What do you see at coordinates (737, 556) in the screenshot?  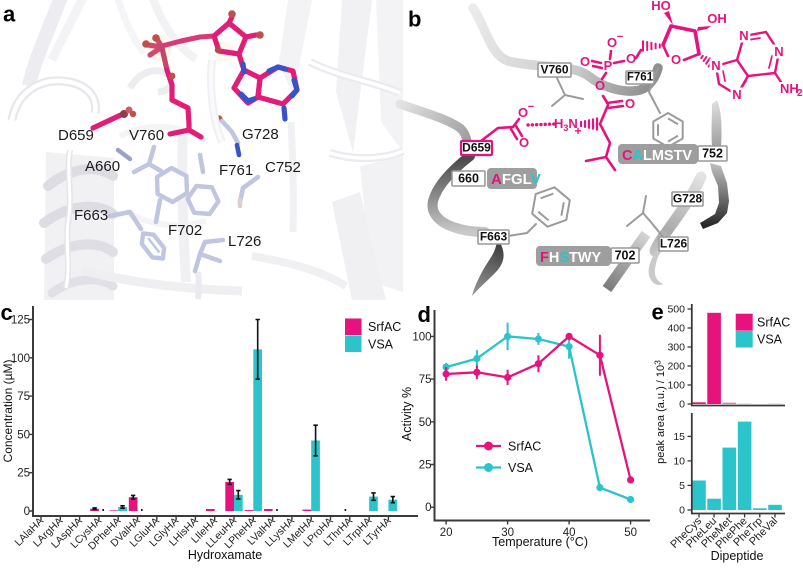 I see `svg-text: Dipeptide` at bounding box center [737, 556].